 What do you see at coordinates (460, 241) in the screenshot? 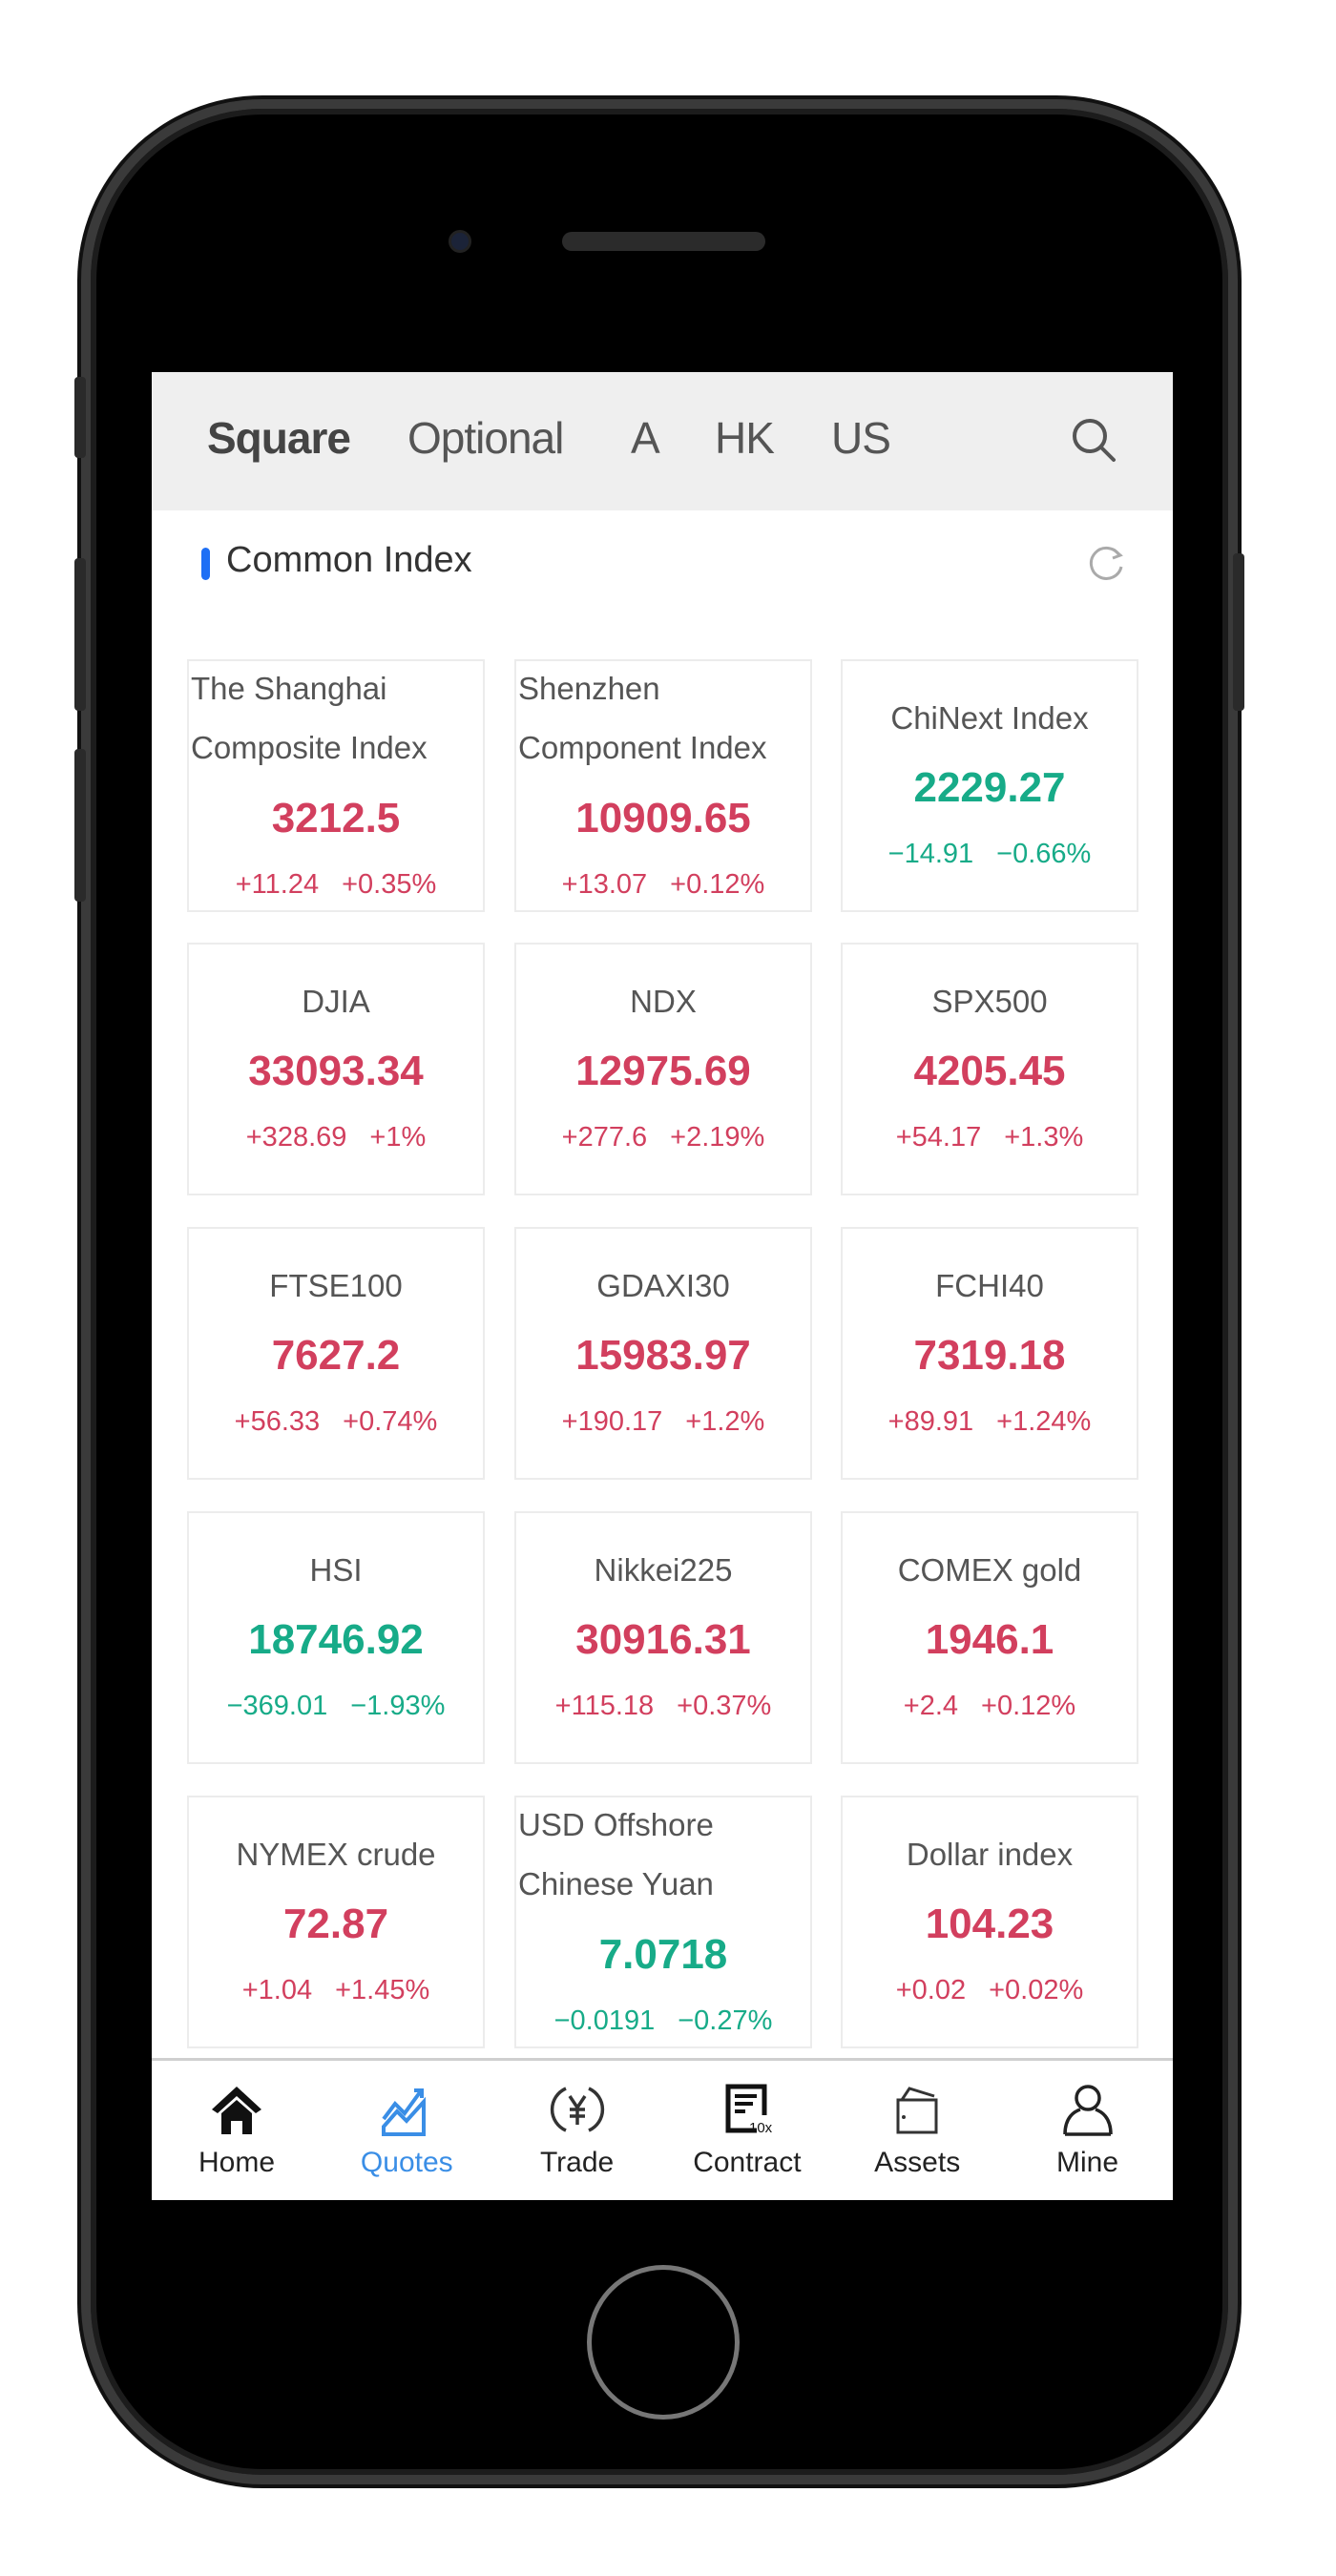
I see `front-camera` at bounding box center [460, 241].